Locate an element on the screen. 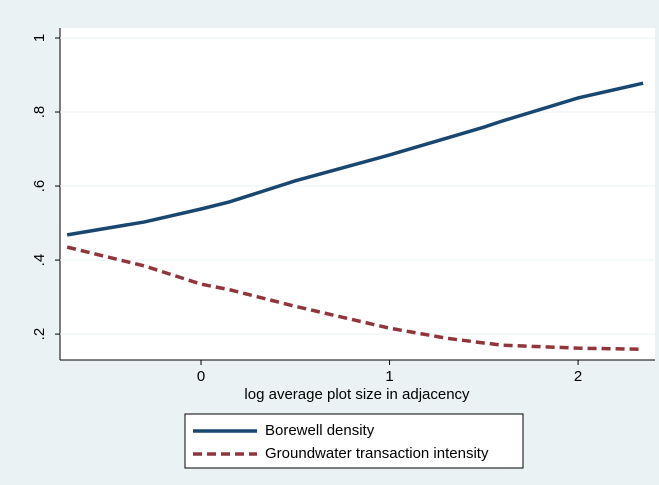  y-tick-label: .6 is located at coordinates (39, 186).